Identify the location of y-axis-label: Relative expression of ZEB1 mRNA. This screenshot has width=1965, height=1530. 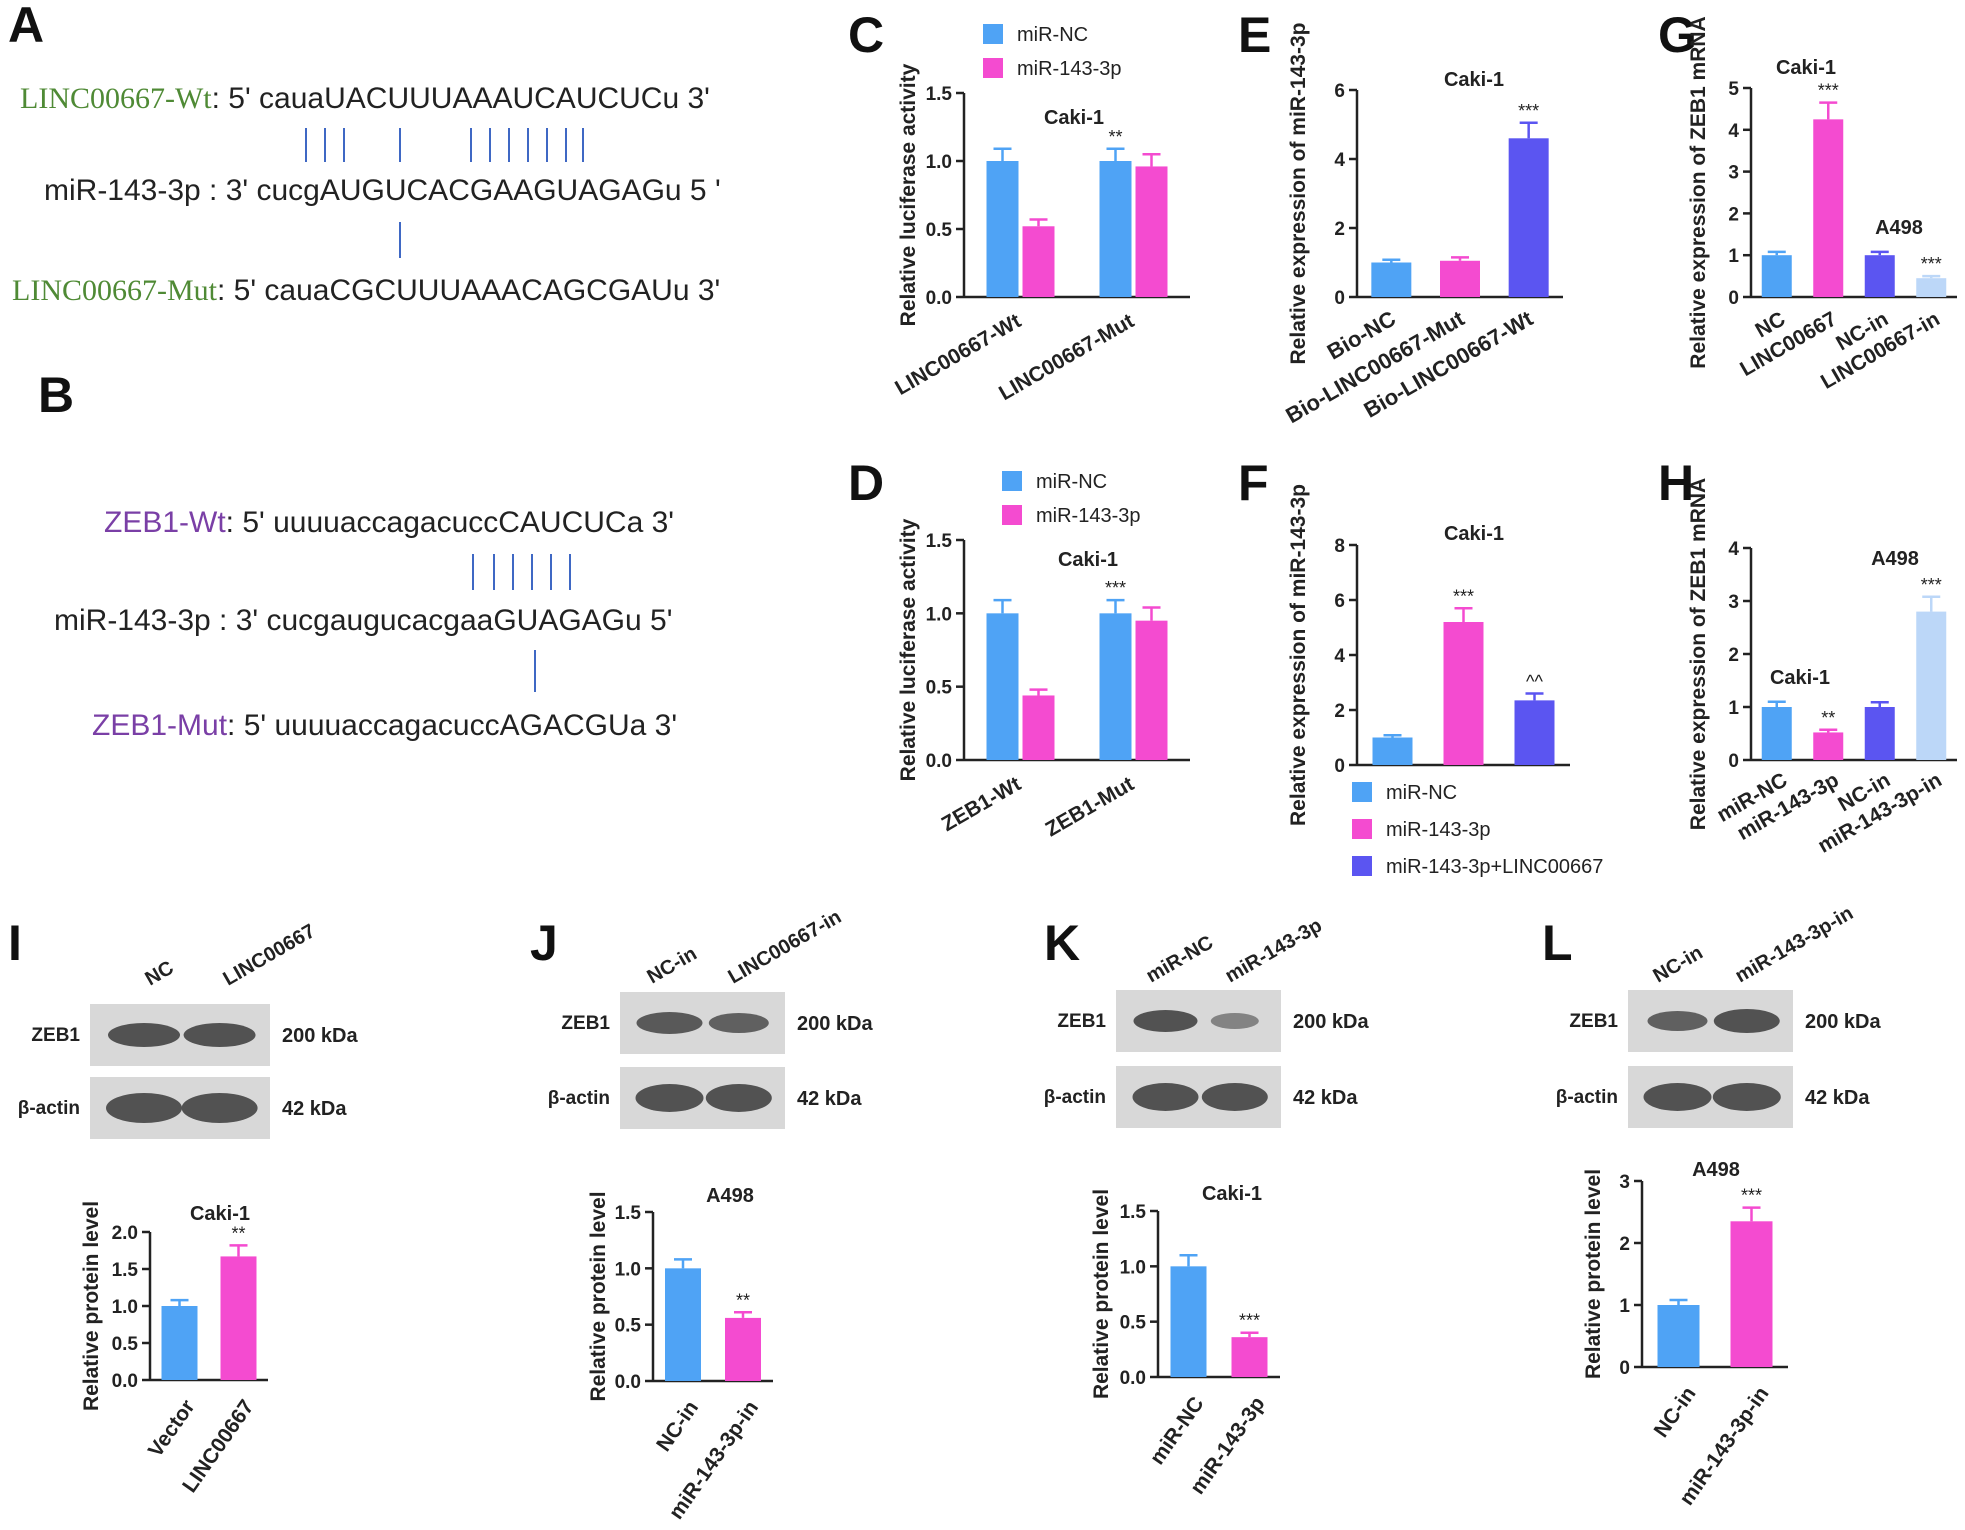
(1698, 192).